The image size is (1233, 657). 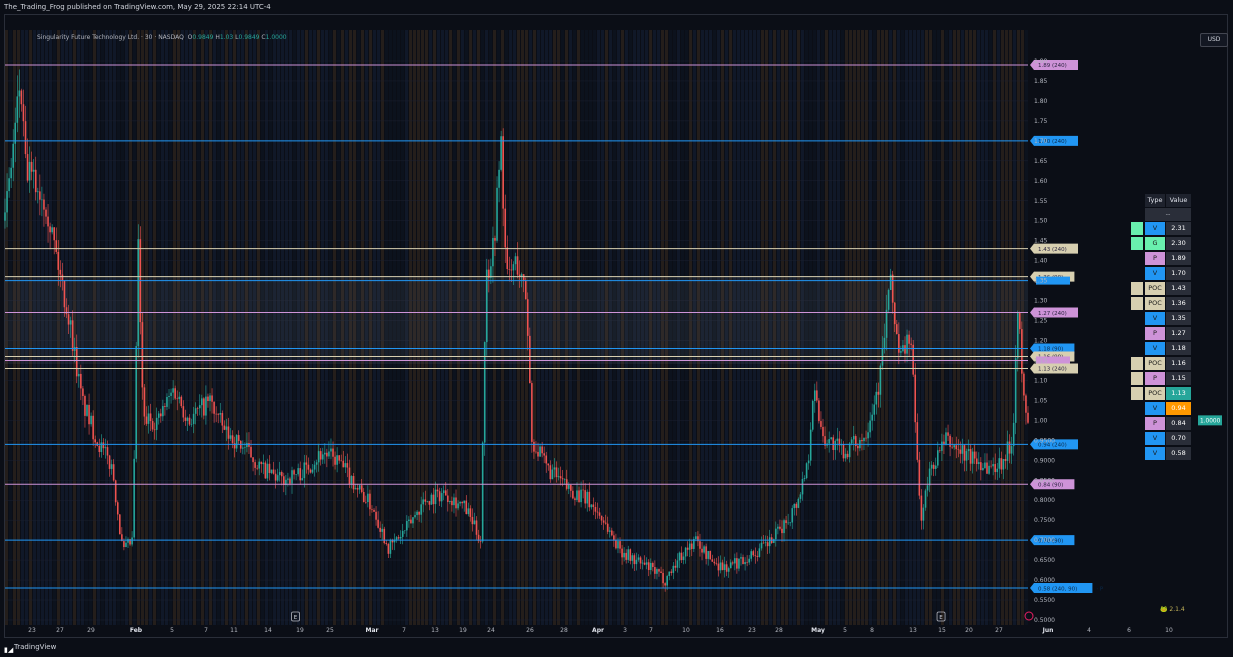 What do you see at coordinates (300, 630) in the screenshot?
I see `x-tick-label: 19` at bounding box center [300, 630].